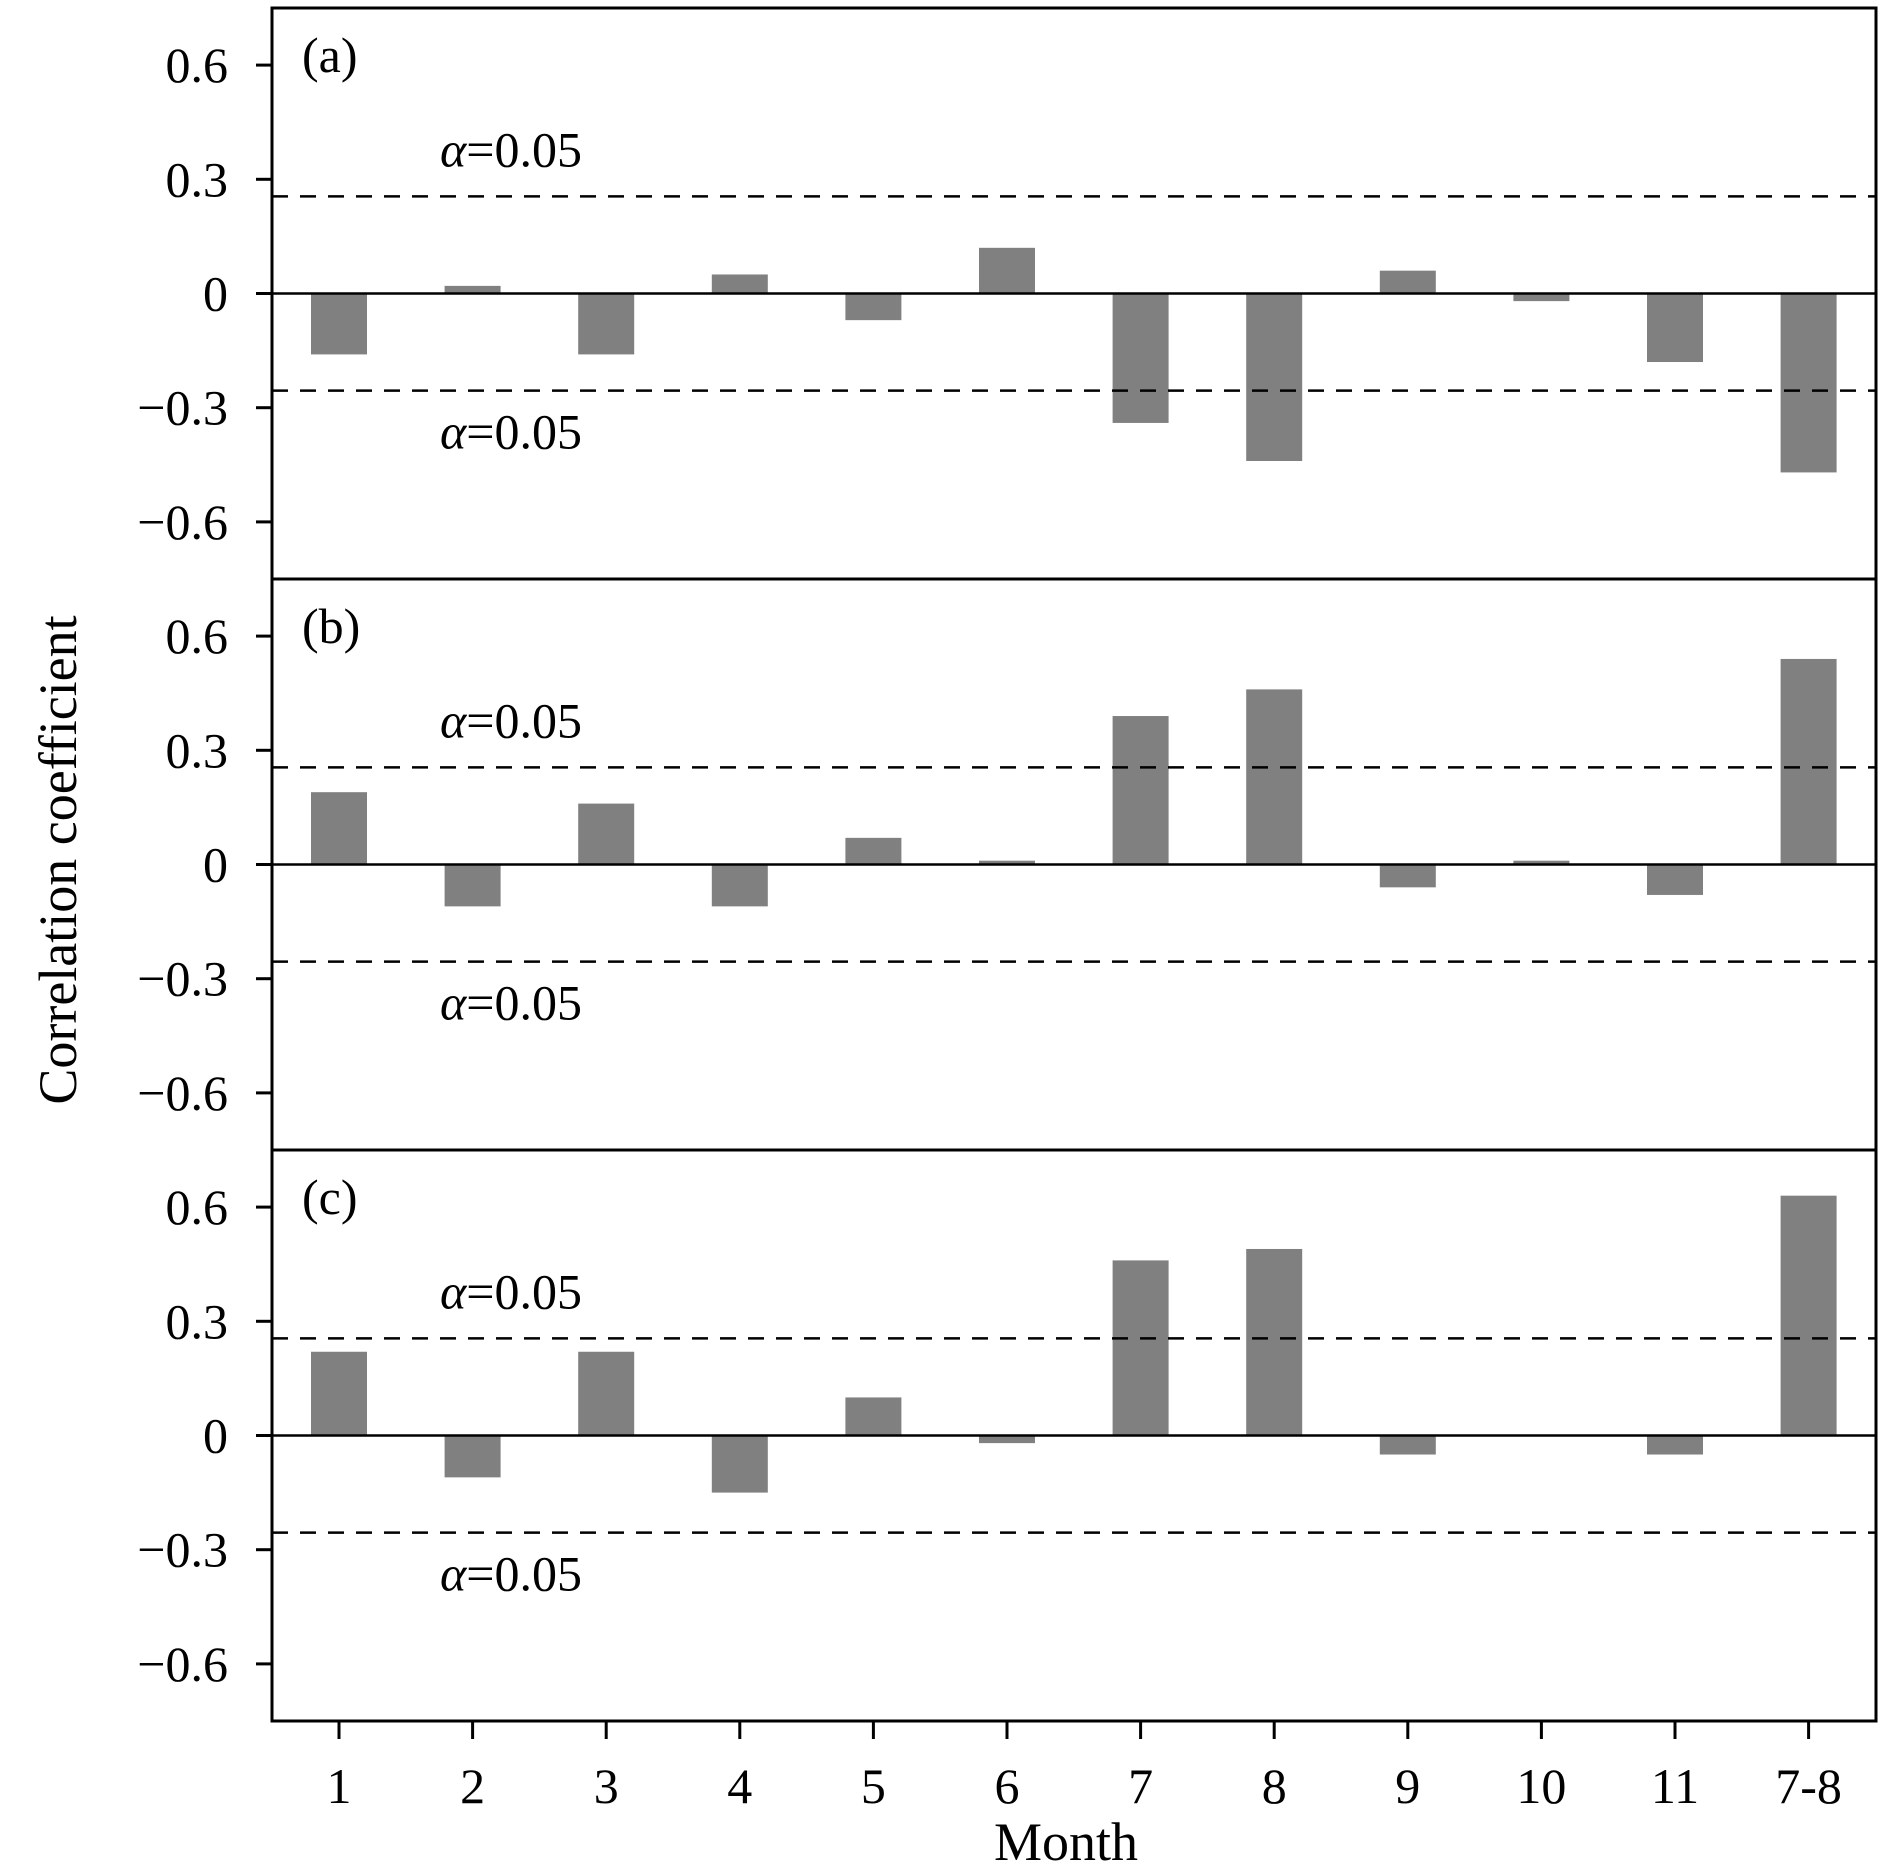 The image size is (1890, 1871). What do you see at coordinates (331, 626) in the screenshot?
I see `panel-label: (b)` at bounding box center [331, 626].